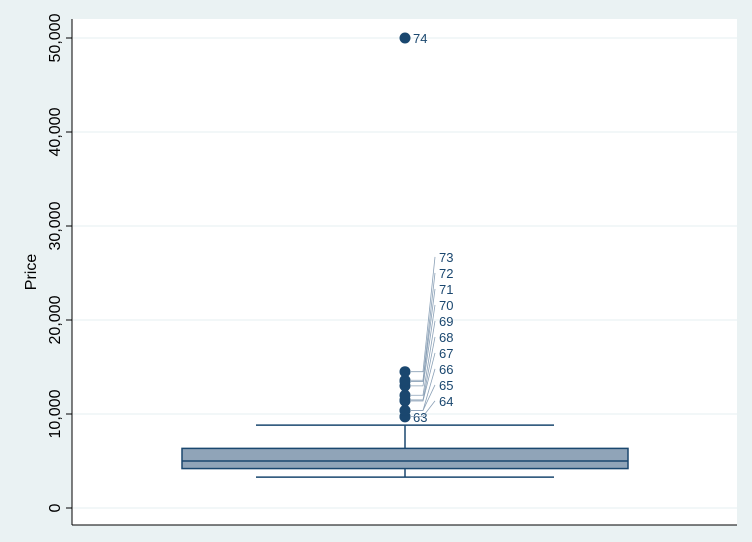 The width and height of the screenshot is (752, 542). What do you see at coordinates (420, 417) in the screenshot?
I see `outlier-label: 63` at bounding box center [420, 417].